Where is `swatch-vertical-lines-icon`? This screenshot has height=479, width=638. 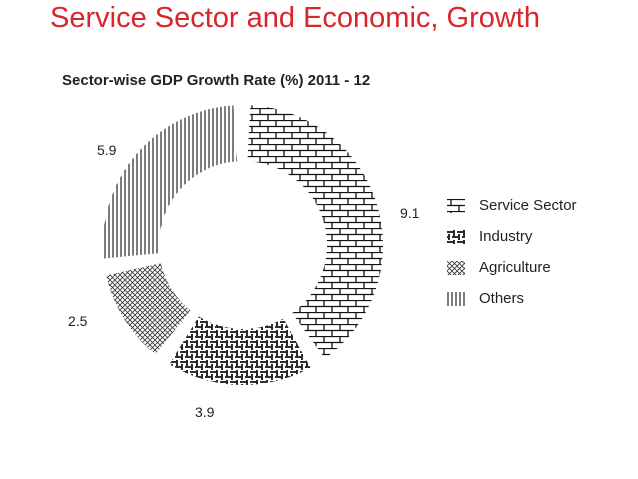
swatch-vertical-lines-icon is located at coordinates (456, 298).